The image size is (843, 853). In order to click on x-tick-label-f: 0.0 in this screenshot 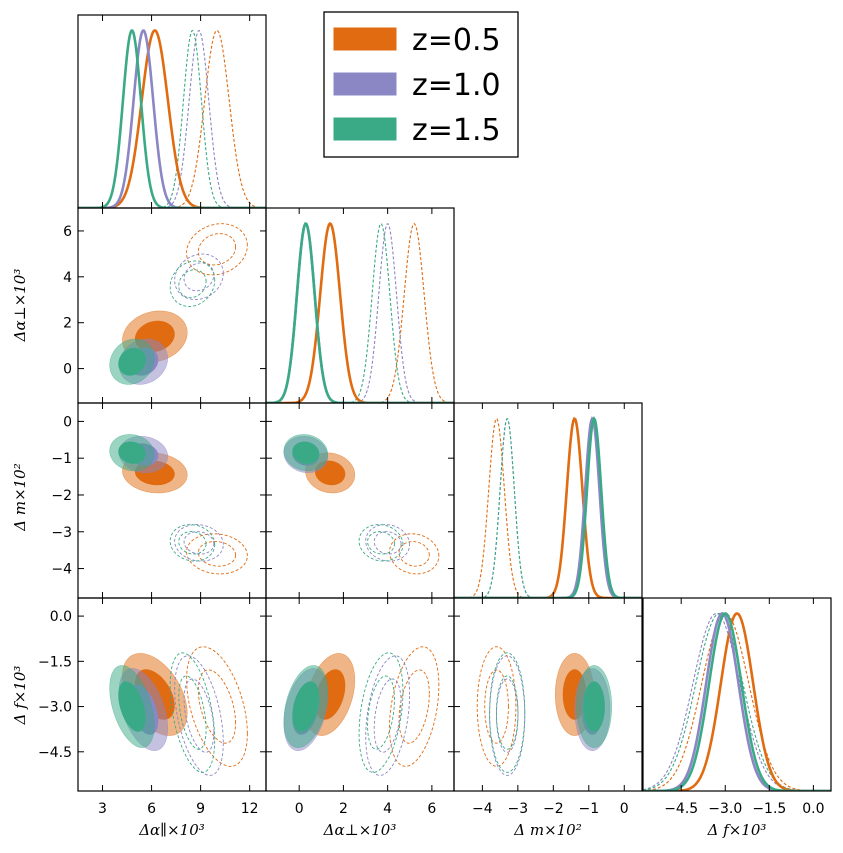, I will do `click(813, 809)`.